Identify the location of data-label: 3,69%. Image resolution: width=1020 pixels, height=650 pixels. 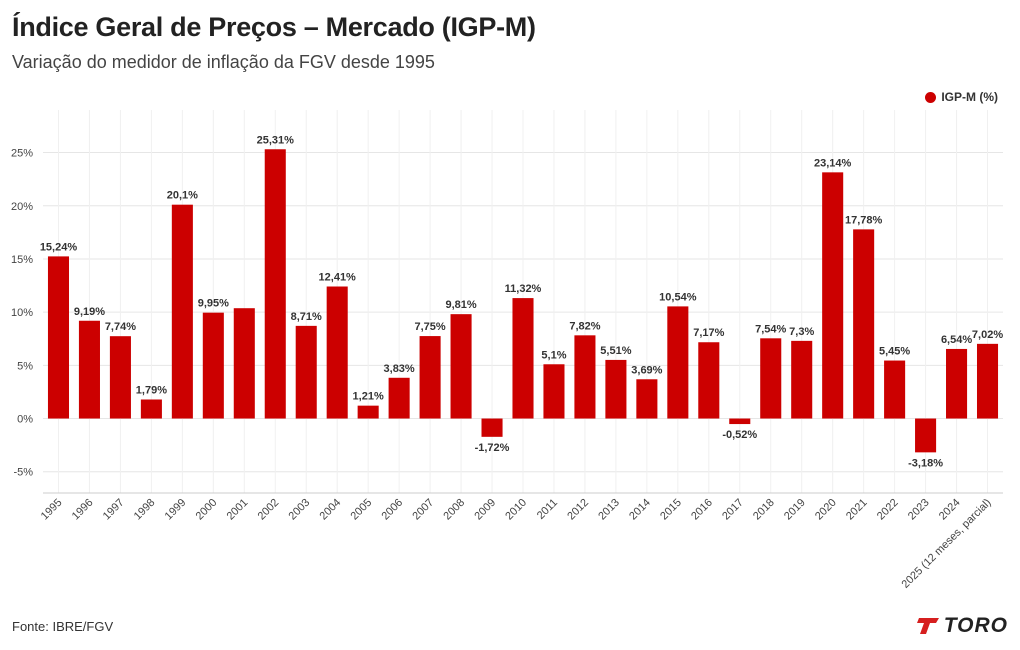
(646, 370).